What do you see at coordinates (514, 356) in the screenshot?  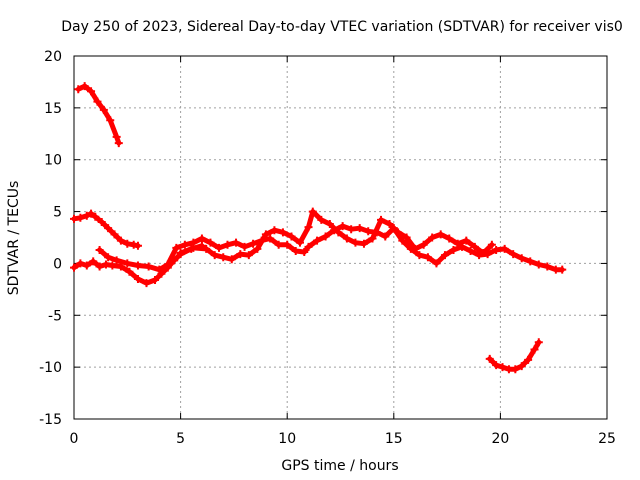 I see `series-segment-low` at bounding box center [514, 356].